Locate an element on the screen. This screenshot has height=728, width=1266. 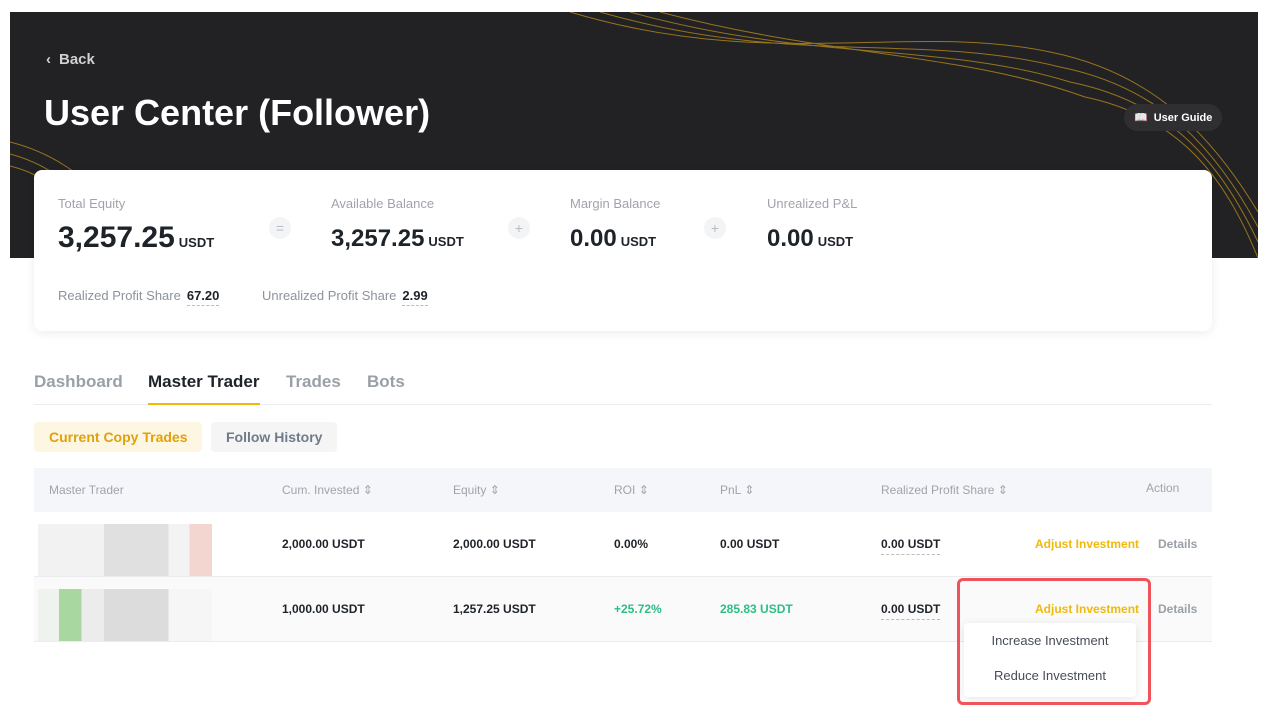
total-equity-unit: USDT is located at coordinates (196, 242).